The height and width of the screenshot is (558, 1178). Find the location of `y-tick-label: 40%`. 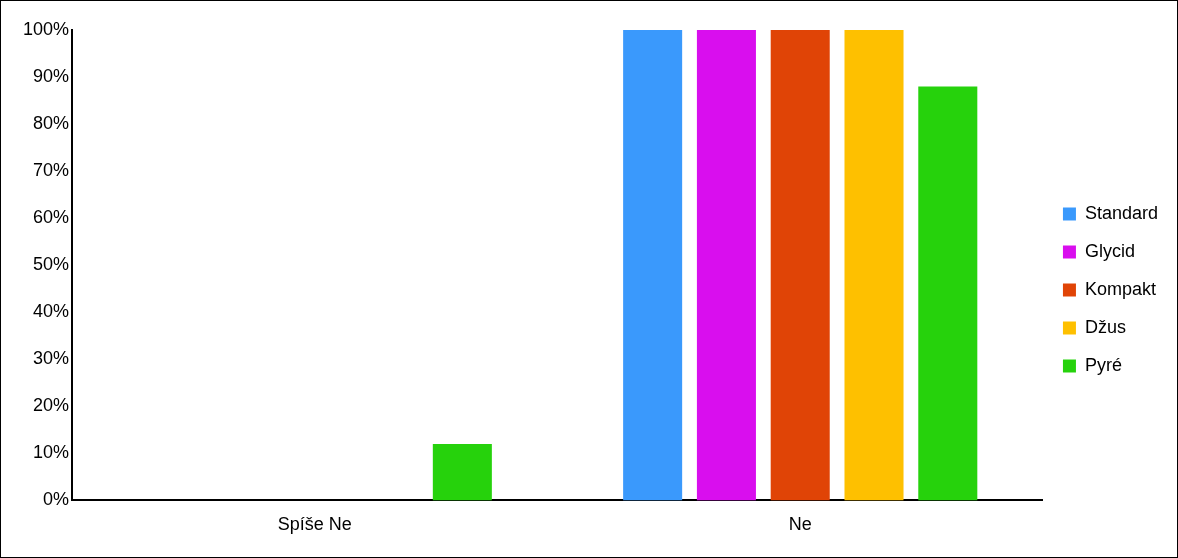

y-tick-label: 40% is located at coordinates (51, 311).